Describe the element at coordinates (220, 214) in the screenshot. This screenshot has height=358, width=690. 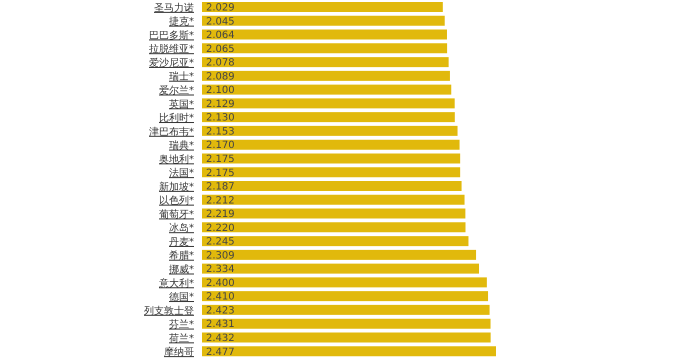
I see `data-label: 2.219` at that location.